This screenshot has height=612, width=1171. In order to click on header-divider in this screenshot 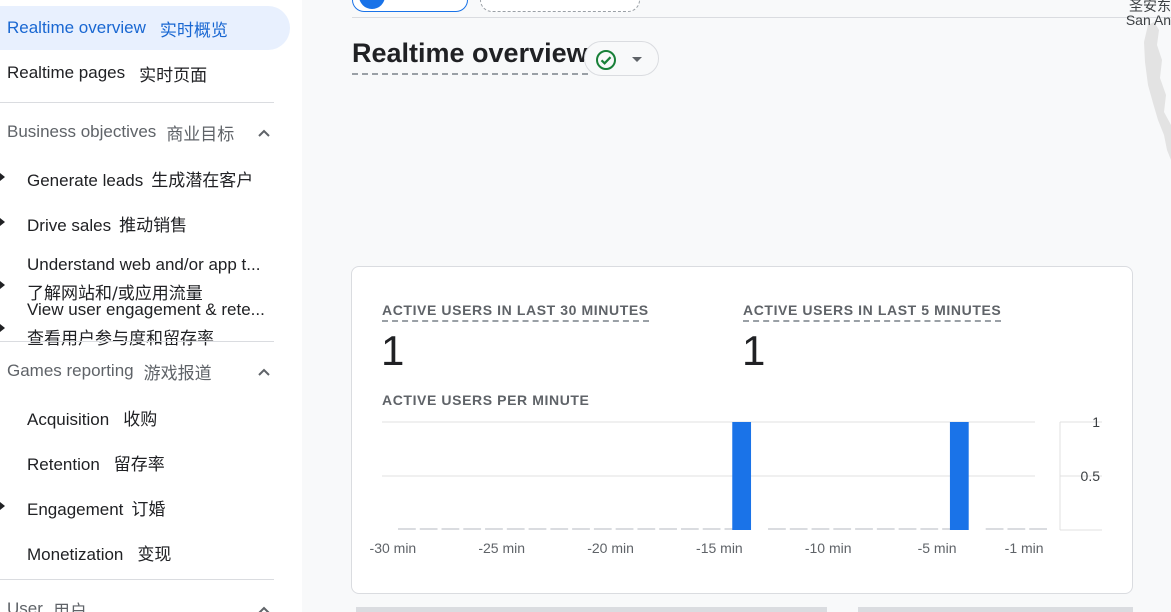, I will do `click(761, 17)`.